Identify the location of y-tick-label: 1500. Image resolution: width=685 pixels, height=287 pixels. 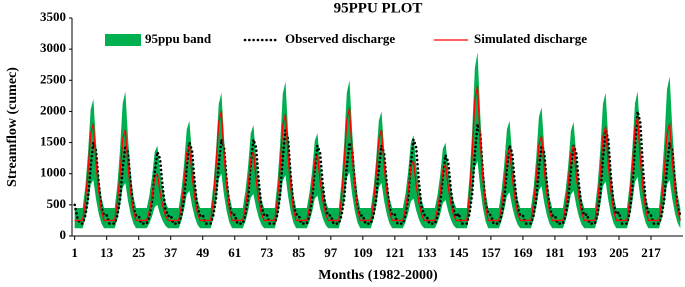
(53, 141).